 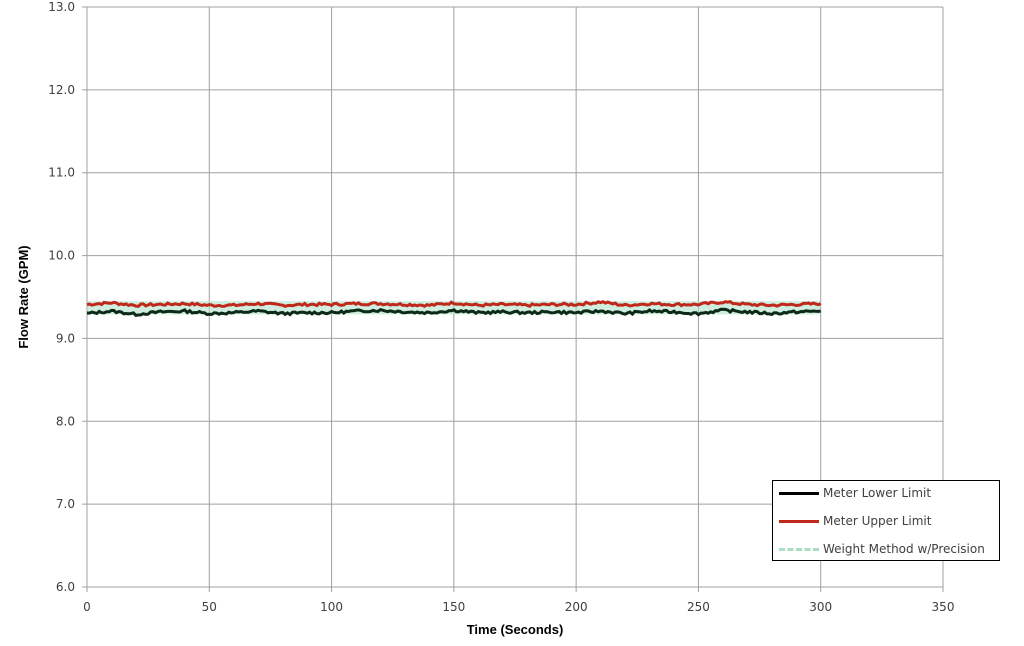 What do you see at coordinates (61, 90) in the screenshot?
I see `y-tick-label: 12.0` at bounding box center [61, 90].